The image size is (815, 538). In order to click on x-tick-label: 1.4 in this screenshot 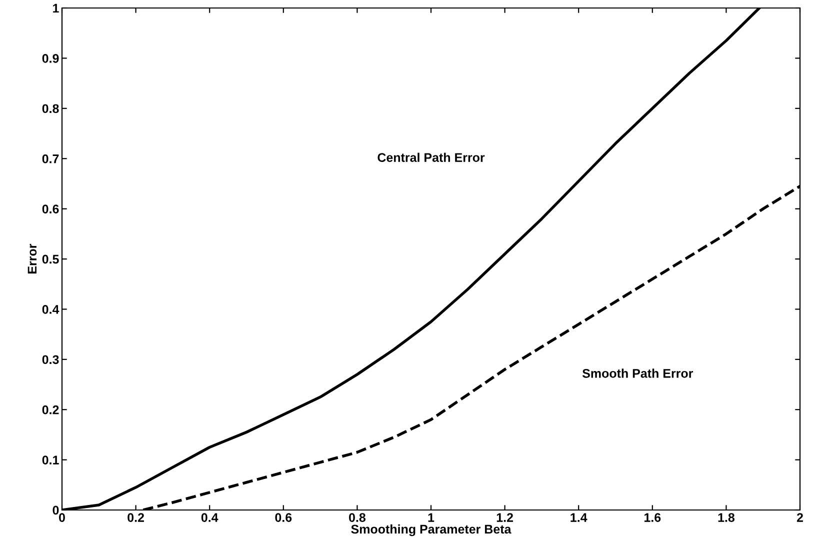, I will do `click(579, 517)`.